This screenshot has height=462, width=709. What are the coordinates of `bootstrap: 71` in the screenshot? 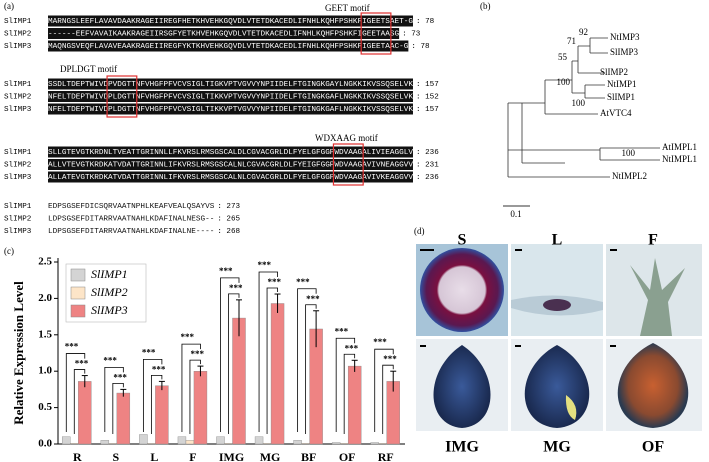 It's located at (571, 41).